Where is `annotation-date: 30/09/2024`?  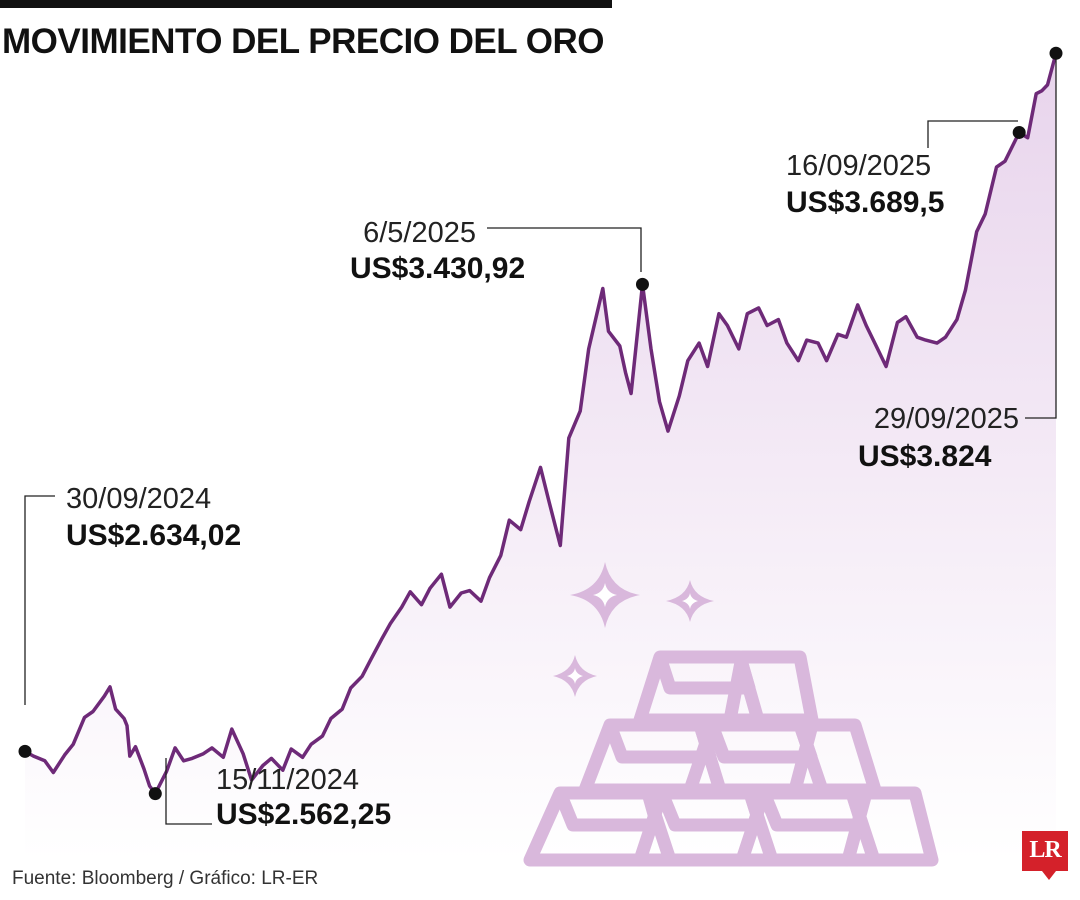
annotation-date: 30/09/2024 is located at coordinates (138, 499).